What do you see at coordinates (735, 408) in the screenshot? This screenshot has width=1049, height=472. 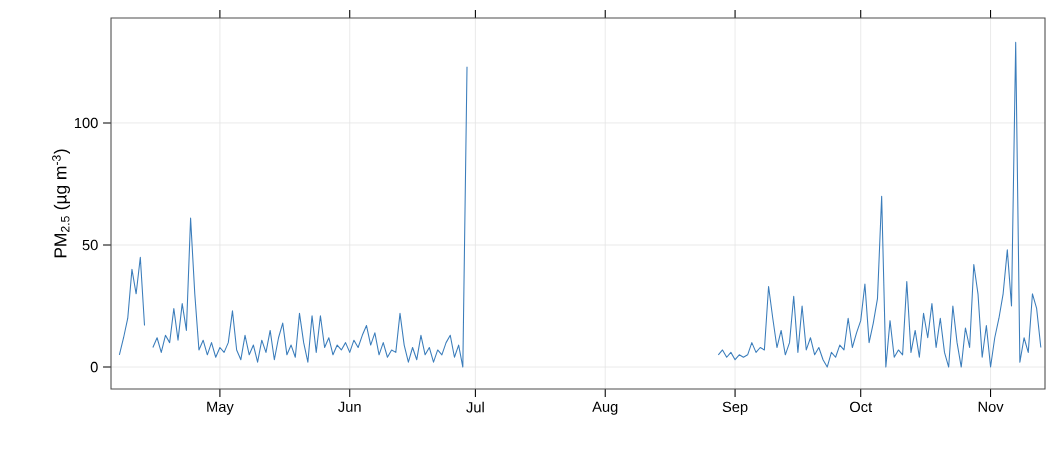 I see `x-tick-label: Sep` at bounding box center [735, 408].